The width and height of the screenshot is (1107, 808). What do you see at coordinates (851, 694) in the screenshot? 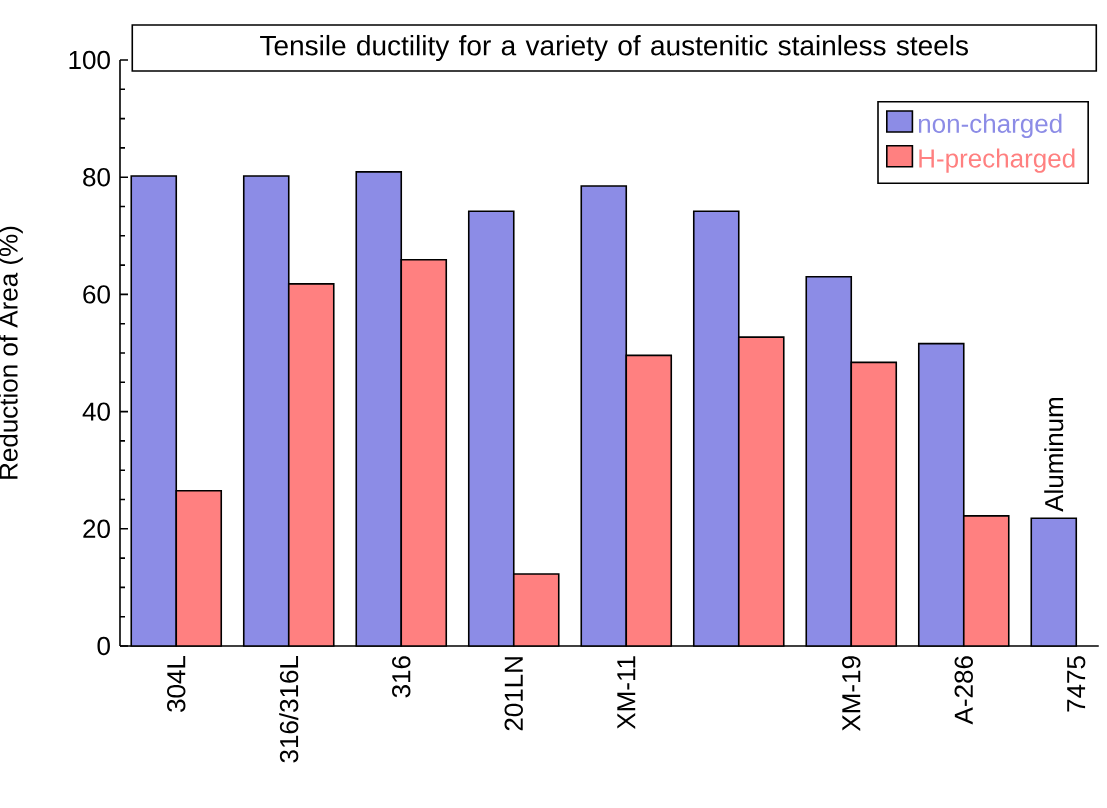
I see `x-tick-label: XM-19` at bounding box center [851, 694].